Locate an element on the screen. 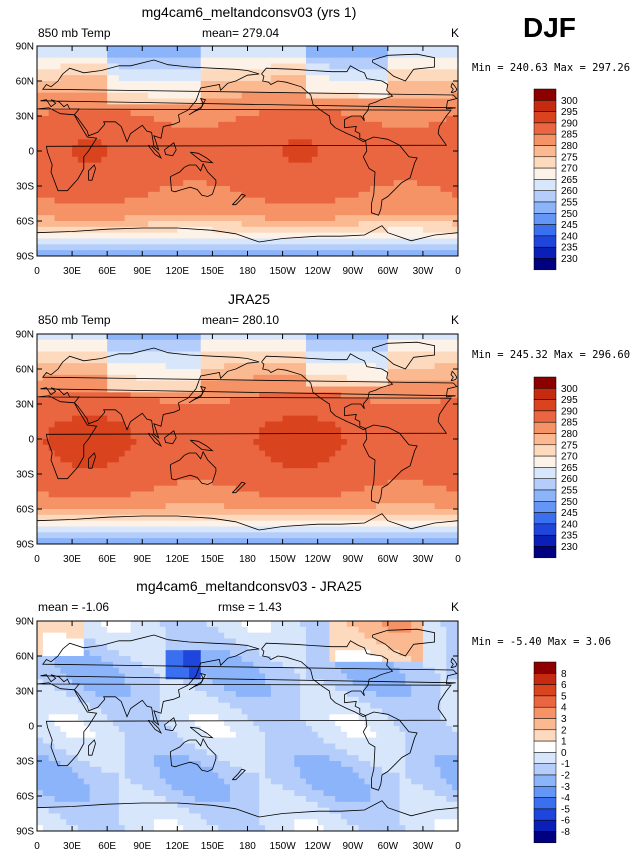 The image size is (644, 858). colorbar-label: 270 is located at coordinates (569, 169).